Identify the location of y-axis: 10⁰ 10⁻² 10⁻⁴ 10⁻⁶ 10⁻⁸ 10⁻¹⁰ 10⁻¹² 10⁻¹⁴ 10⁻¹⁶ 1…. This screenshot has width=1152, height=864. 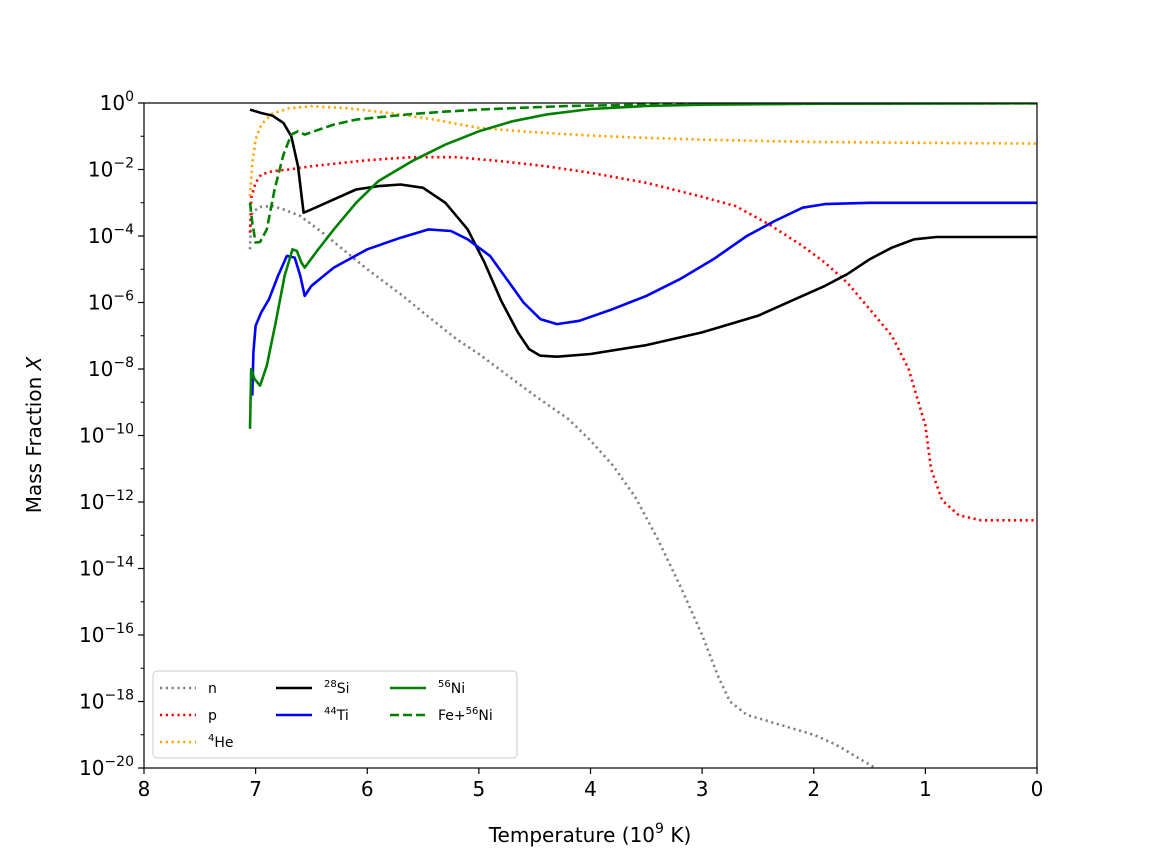
(111, 434).